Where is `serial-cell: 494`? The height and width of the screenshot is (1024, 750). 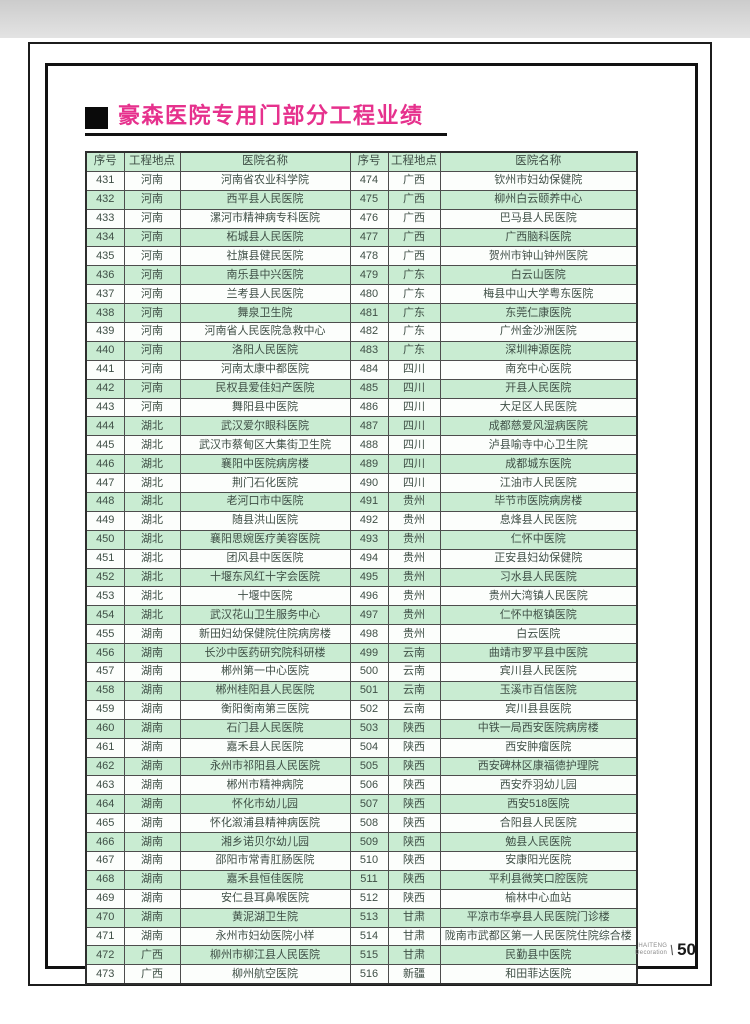 serial-cell: 494 is located at coordinates (369, 558).